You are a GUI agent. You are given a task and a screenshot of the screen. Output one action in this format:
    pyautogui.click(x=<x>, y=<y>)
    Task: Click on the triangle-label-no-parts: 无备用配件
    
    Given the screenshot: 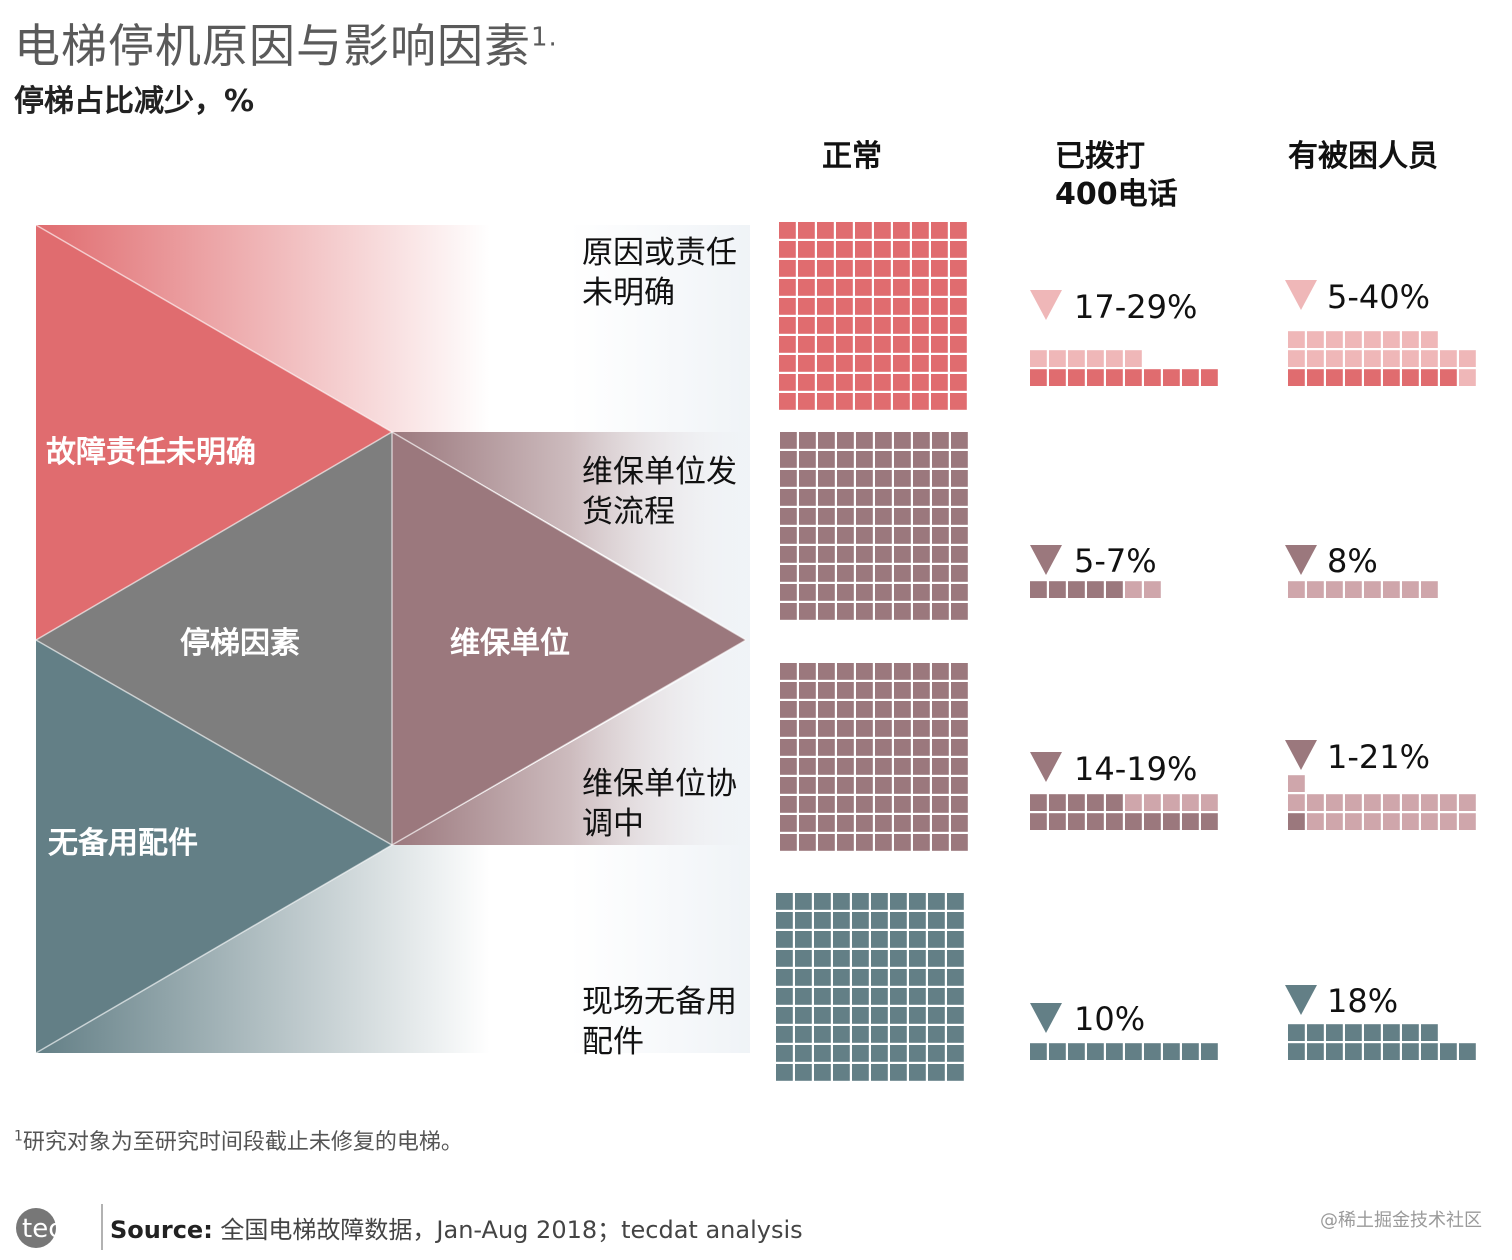 What is the action you would take?
    pyautogui.click(x=123, y=843)
    